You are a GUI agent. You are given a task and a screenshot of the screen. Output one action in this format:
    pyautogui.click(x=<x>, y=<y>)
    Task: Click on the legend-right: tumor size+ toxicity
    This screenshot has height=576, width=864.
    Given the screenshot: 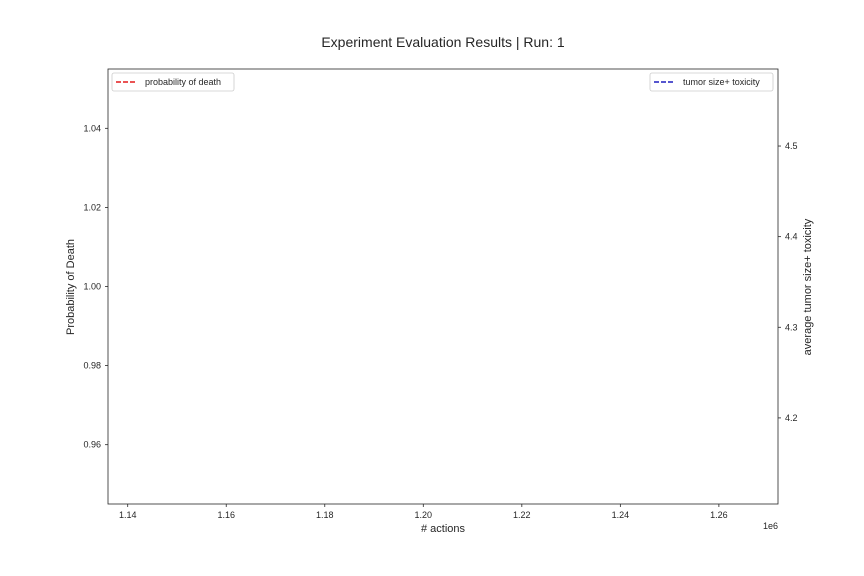 What is the action you would take?
    pyautogui.click(x=711, y=82)
    